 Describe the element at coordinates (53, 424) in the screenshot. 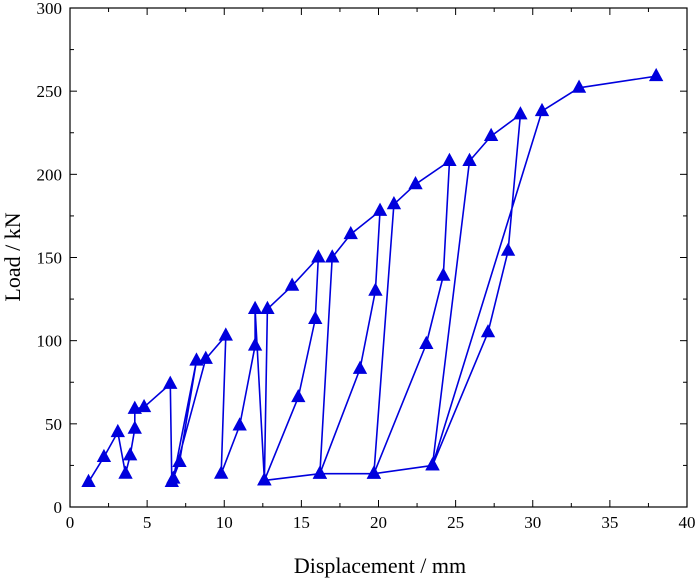

I see `y-tick-label: 50` at that location.